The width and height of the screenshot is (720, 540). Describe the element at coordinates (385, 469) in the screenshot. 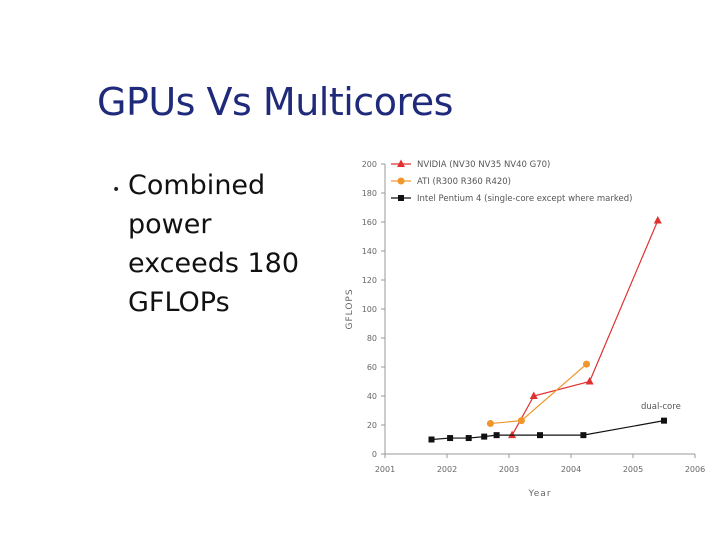

I see `x-tick-label: 2001` at that location.